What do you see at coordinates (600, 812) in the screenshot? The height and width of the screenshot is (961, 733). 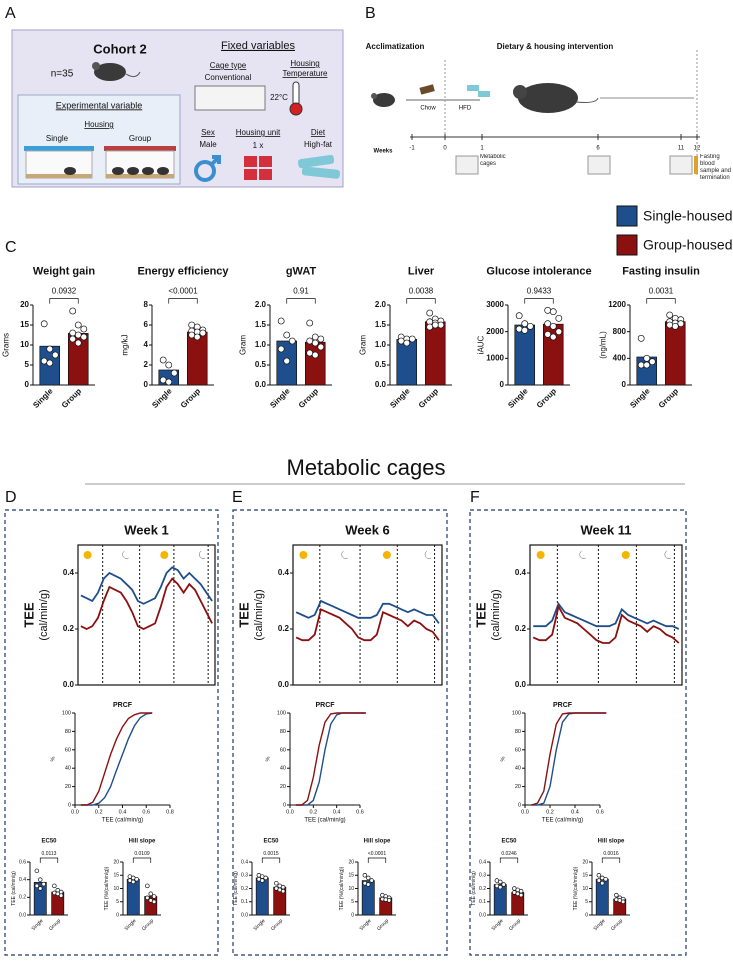 I see `x-tick-label: 0.6` at bounding box center [600, 812].